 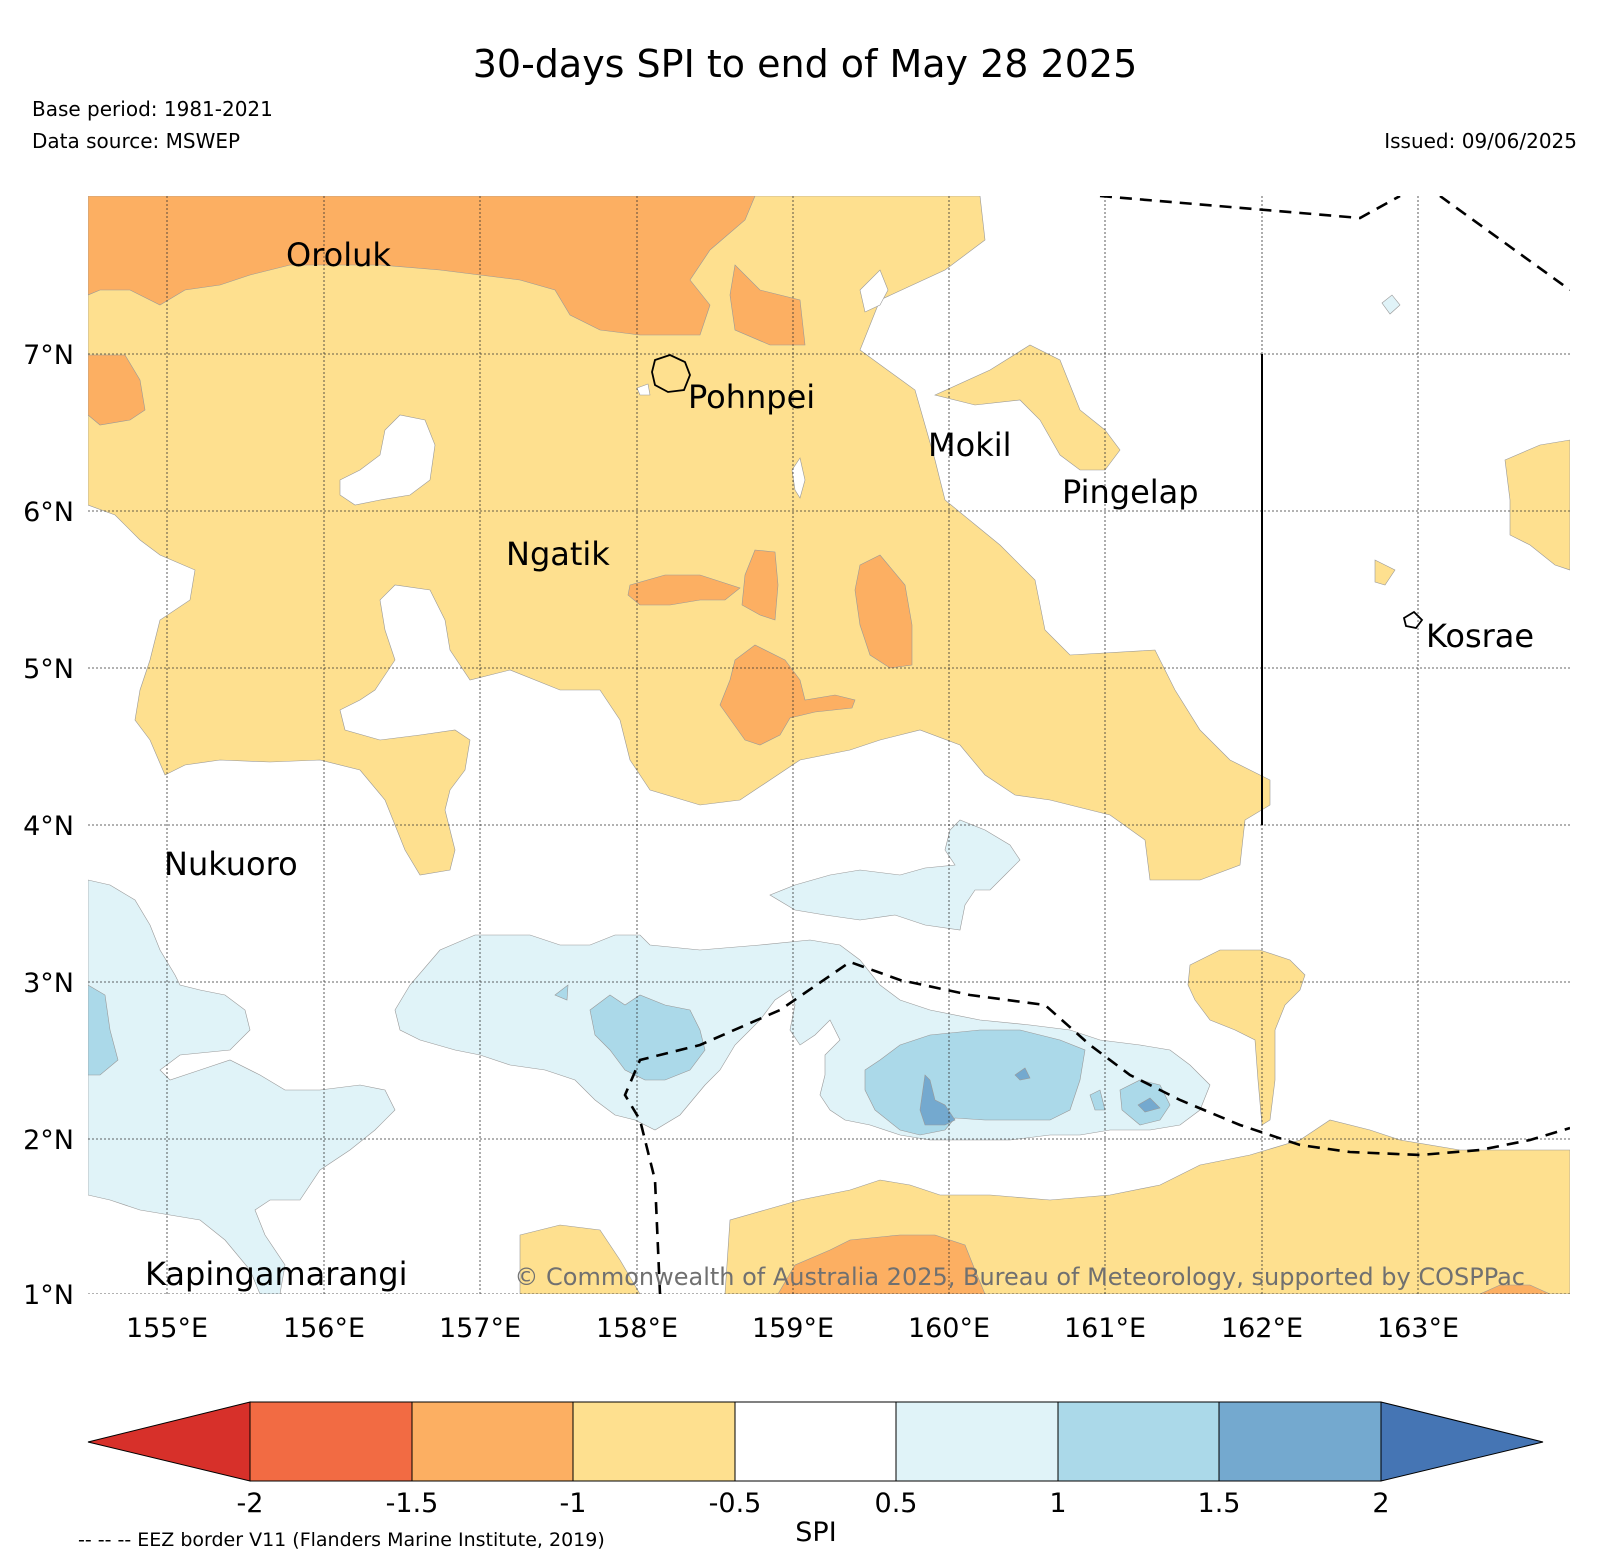 What do you see at coordinates (787, 695) in the screenshot?
I see `spi-region-dry-central` at bounding box center [787, 695].